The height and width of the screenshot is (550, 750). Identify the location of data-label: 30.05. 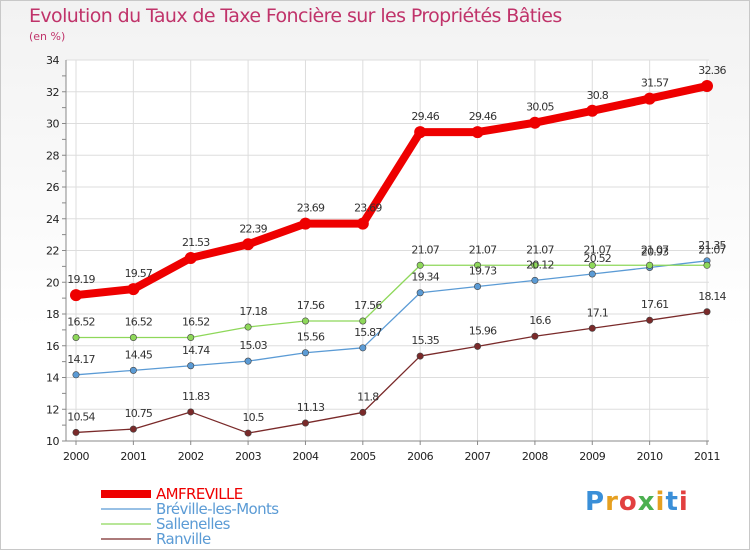
(540, 107).